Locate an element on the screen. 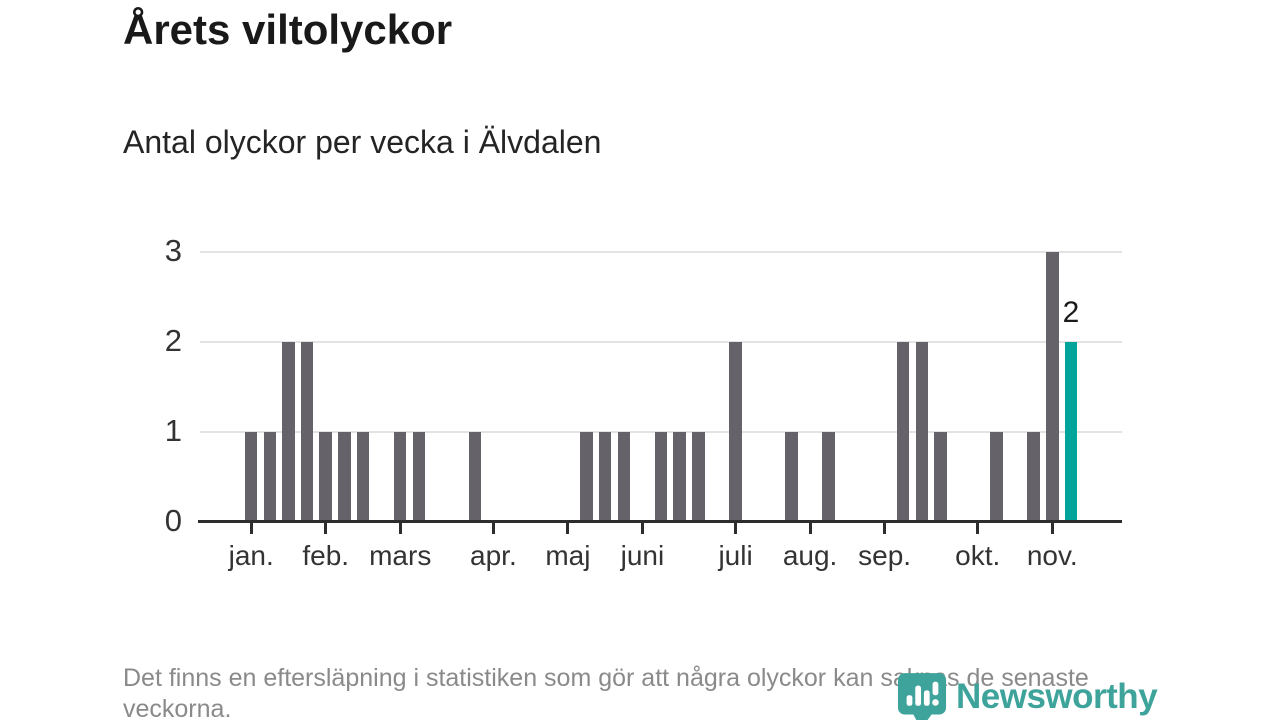 This screenshot has height=720, width=1280. x-axis-line is located at coordinates (660, 521).